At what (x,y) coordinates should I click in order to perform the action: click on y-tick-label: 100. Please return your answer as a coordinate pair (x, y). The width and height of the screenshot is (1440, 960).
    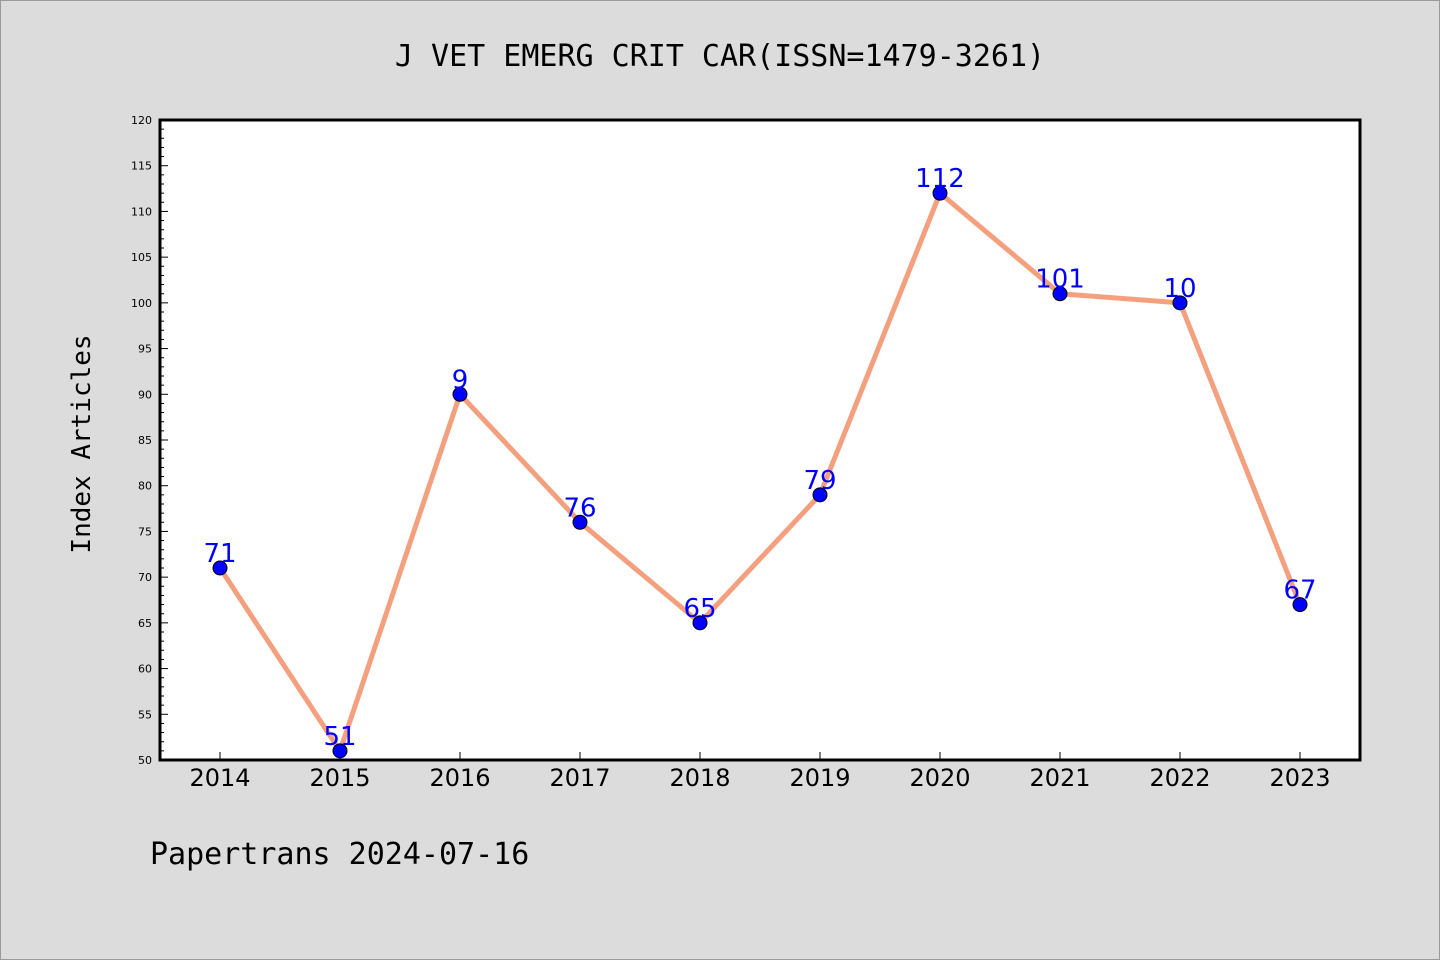
    Looking at the image, I should click on (141, 303).